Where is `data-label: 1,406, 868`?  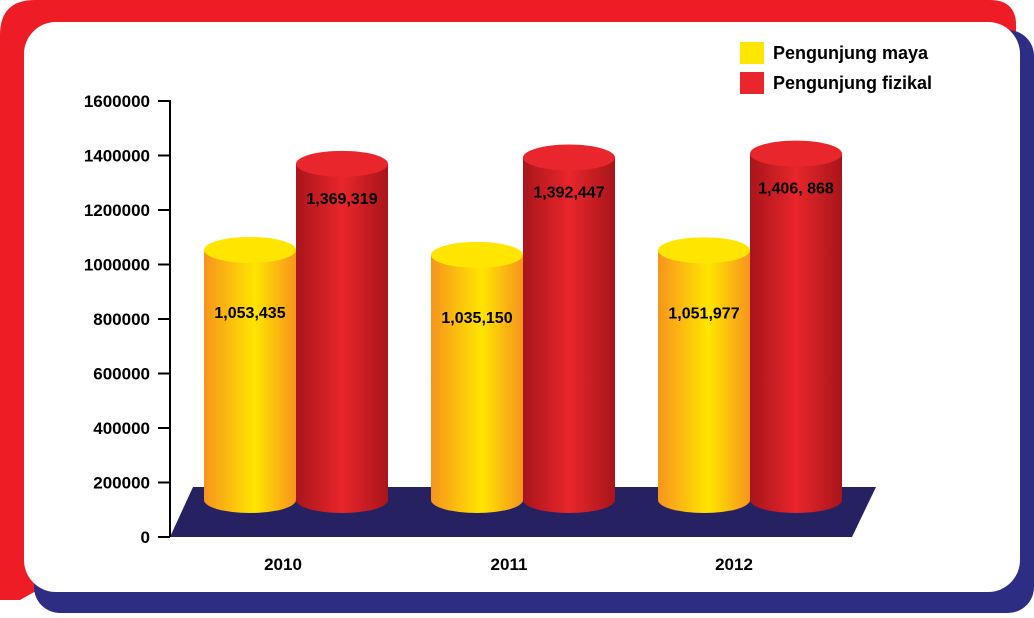 data-label: 1,406, 868 is located at coordinates (796, 189).